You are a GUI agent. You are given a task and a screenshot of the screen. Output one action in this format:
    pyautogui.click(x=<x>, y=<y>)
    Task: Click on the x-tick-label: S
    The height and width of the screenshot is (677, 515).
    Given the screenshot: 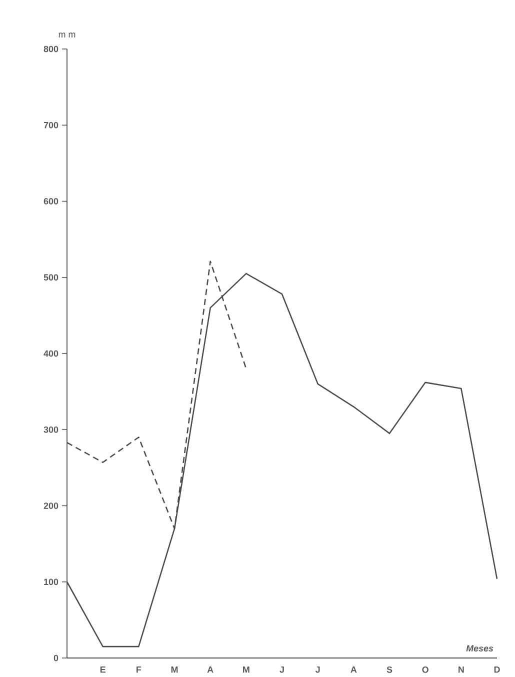 What is the action you would take?
    pyautogui.click(x=389, y=669)
    